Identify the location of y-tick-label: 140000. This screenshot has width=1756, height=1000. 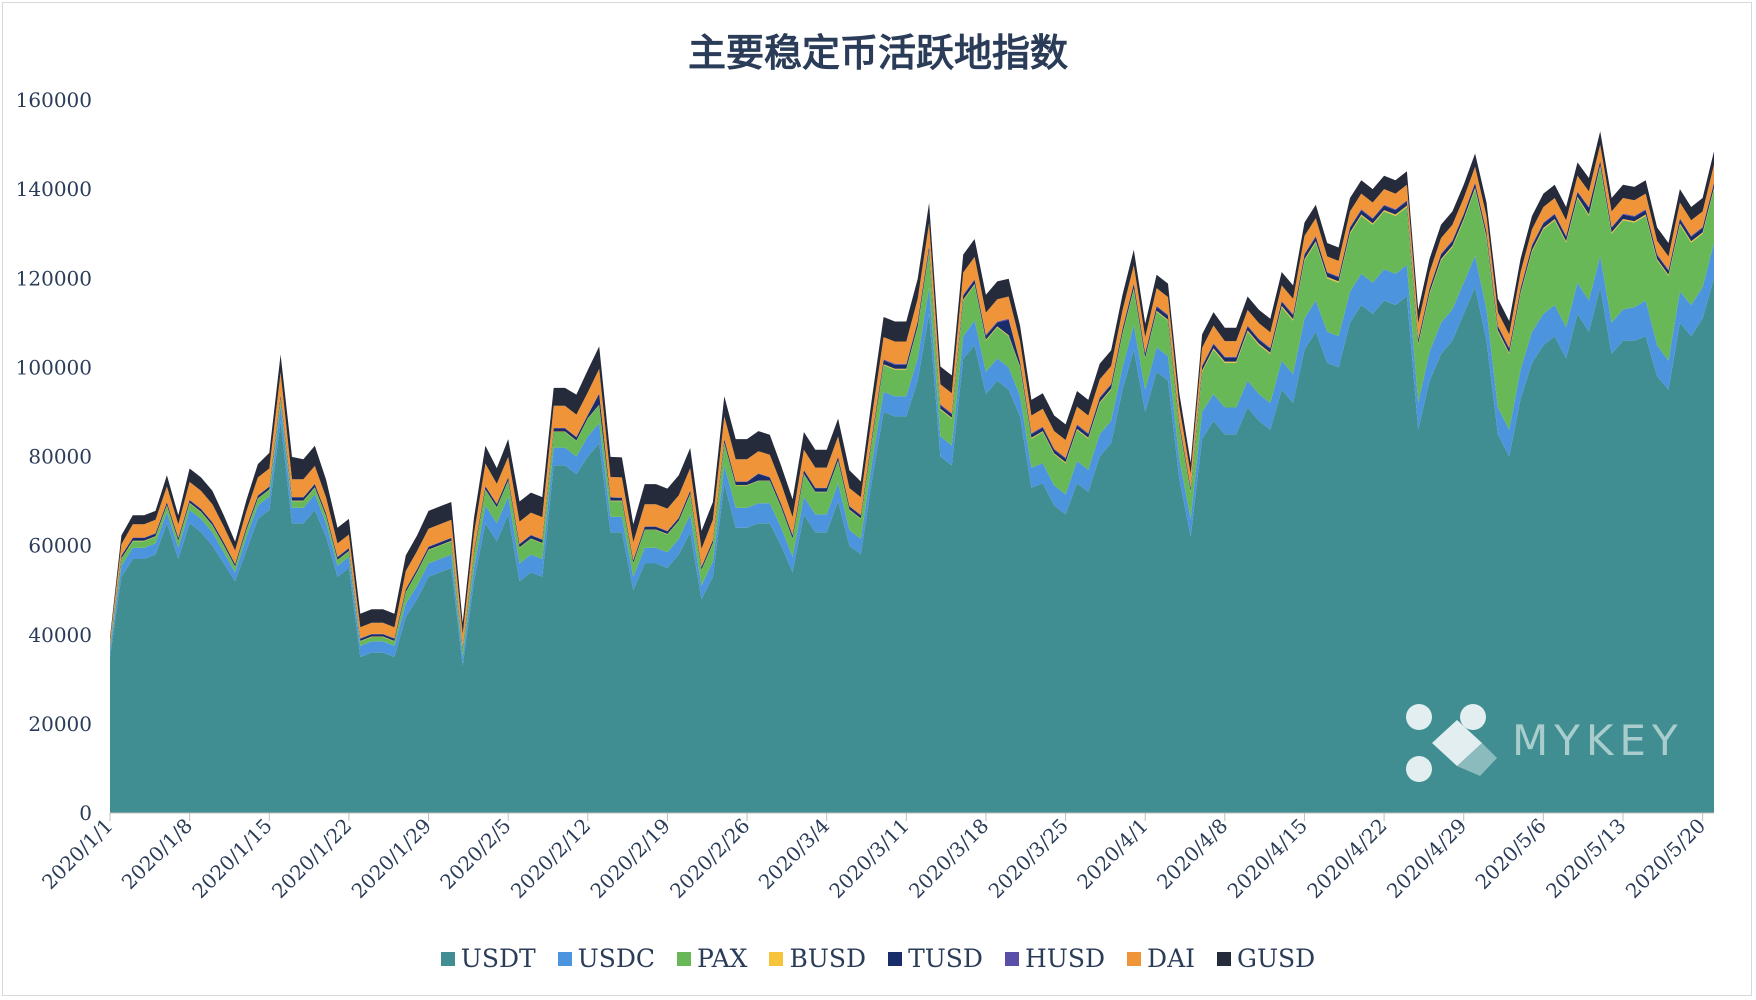
(54, 189).